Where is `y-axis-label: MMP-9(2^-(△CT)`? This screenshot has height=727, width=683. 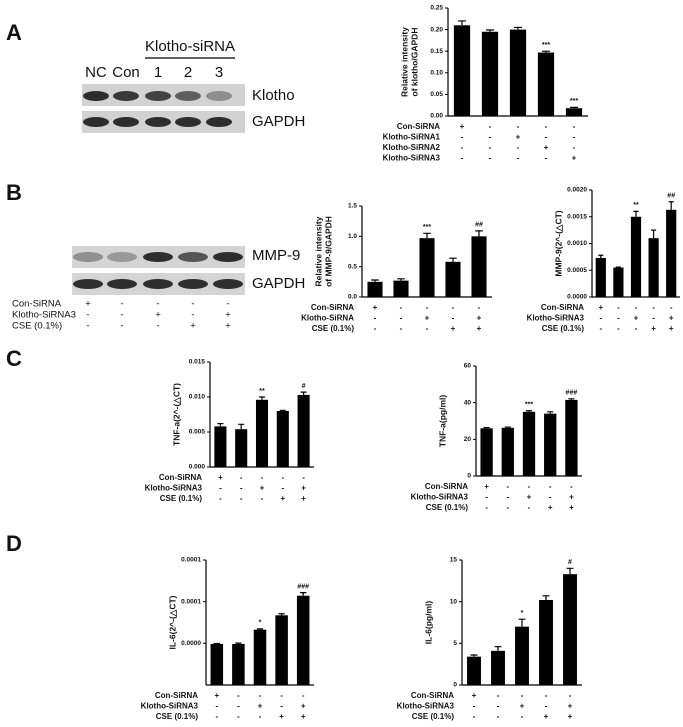
y-axis-label: MMP-9(2^-(△CT) is located at coordinates (558, 243).